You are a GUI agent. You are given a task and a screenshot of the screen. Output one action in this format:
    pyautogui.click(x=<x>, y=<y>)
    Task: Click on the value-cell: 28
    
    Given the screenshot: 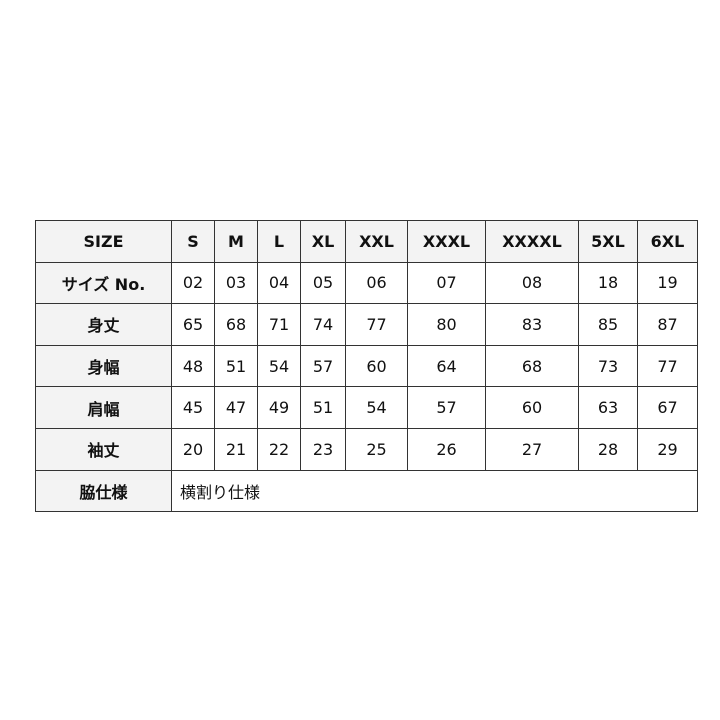 What is the action you would take?
    pyautogui.click(x=608, y=449)
    